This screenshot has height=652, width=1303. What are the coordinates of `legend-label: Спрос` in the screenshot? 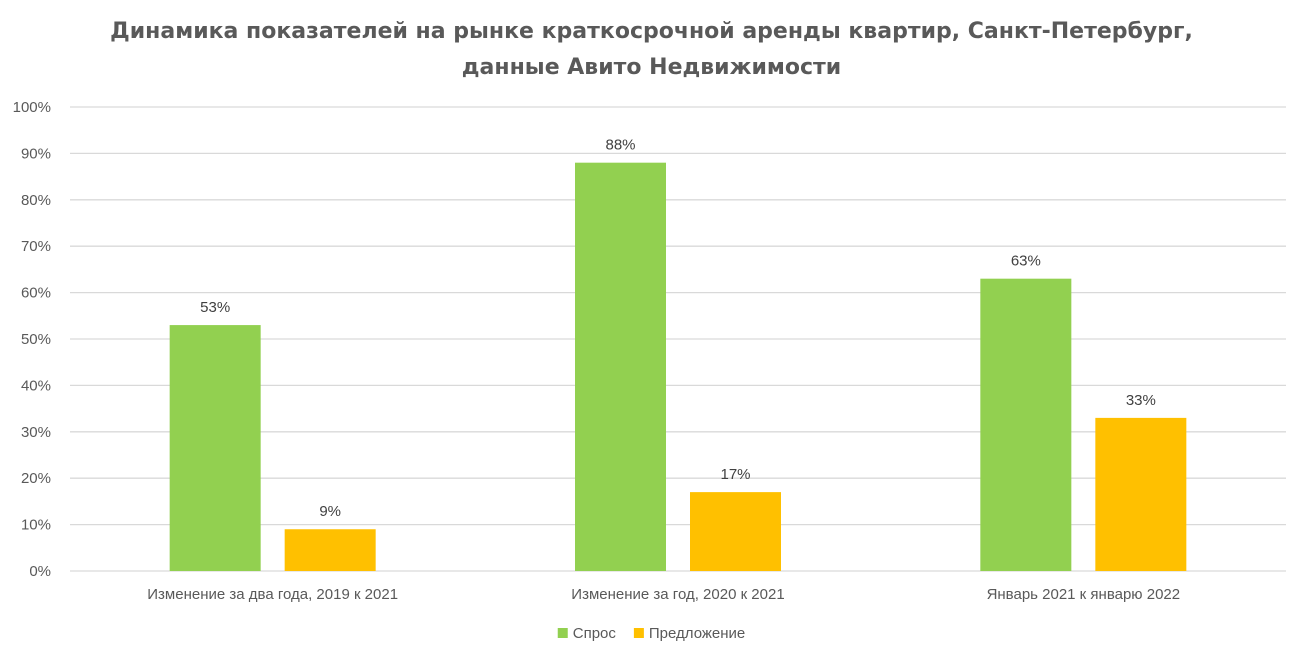 It's located at (595, 633).